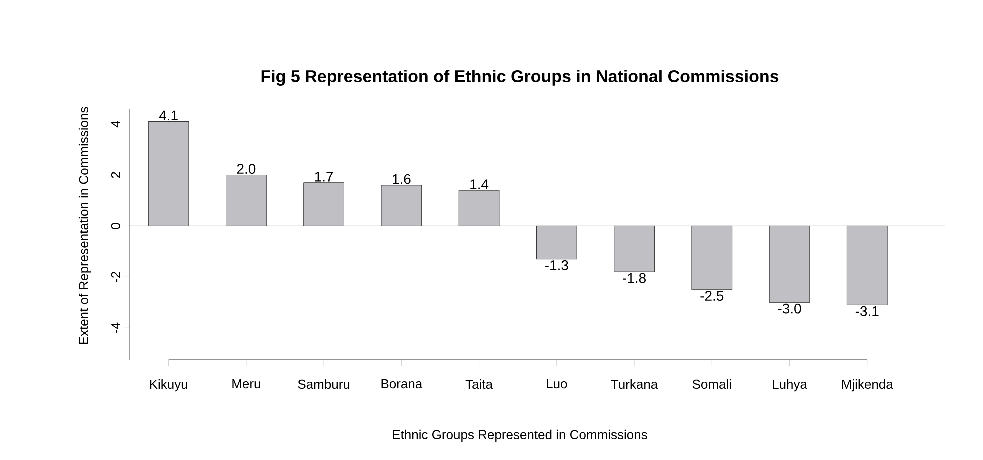 This screenshot has height=460, width=983. What do you see at coordinates (115, 175) in the screenshot?
I see `y-tick-label: 2` at bounding box center [115, 175].